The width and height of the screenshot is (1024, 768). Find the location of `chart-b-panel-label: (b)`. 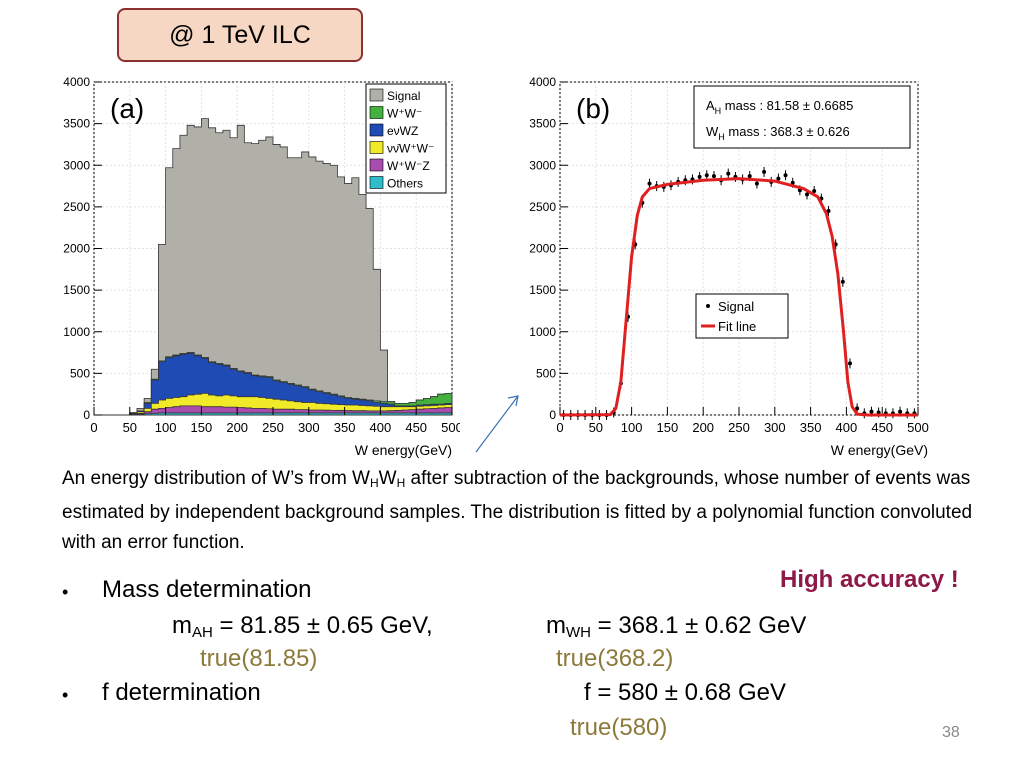

chart-b-panel-label: (b) is located at coordinates (593, 108).